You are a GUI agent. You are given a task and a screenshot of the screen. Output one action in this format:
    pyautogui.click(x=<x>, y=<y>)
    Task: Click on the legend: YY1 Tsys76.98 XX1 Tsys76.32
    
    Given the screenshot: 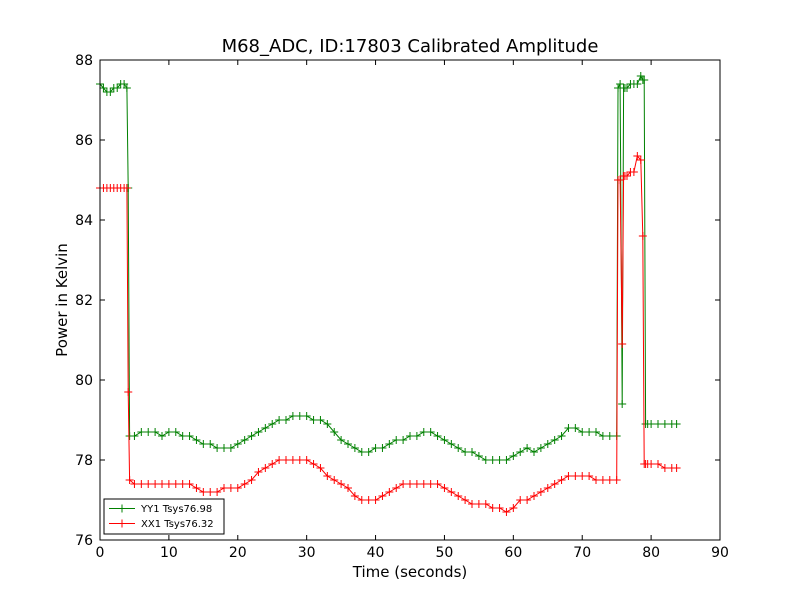 What is the action you would take?
    pyautogui.click(x=164, y=516)
    